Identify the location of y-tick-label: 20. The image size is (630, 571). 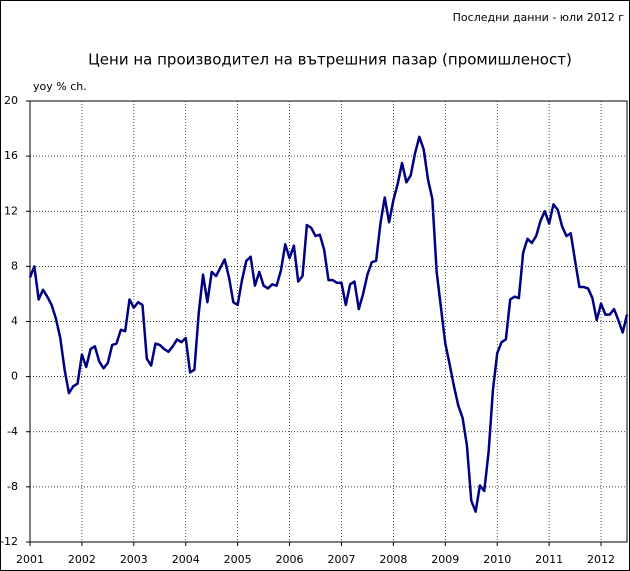
(11, 100).